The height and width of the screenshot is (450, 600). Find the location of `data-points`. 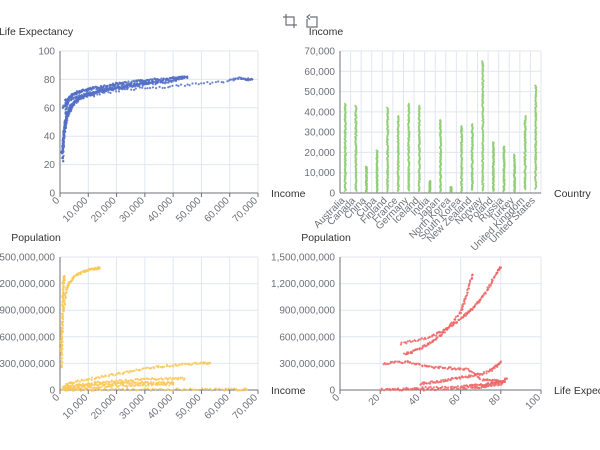

data-points is located at coordinates (443, 329).